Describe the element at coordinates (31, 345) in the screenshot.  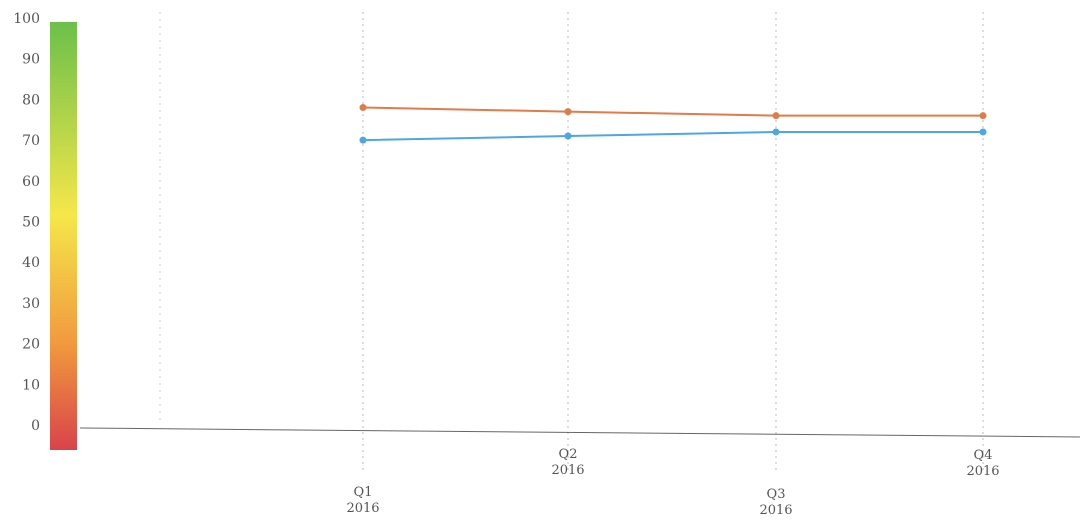
I see `y-tick-label: 20` at that location.